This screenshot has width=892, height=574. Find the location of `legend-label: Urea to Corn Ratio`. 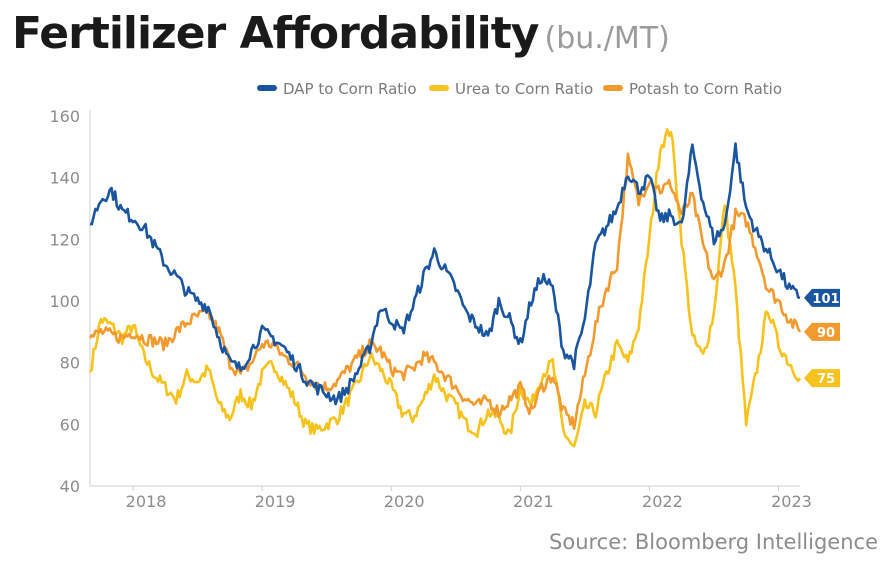

legend-label: Urea to Corn Ratio is located at coordinates (524, 89).